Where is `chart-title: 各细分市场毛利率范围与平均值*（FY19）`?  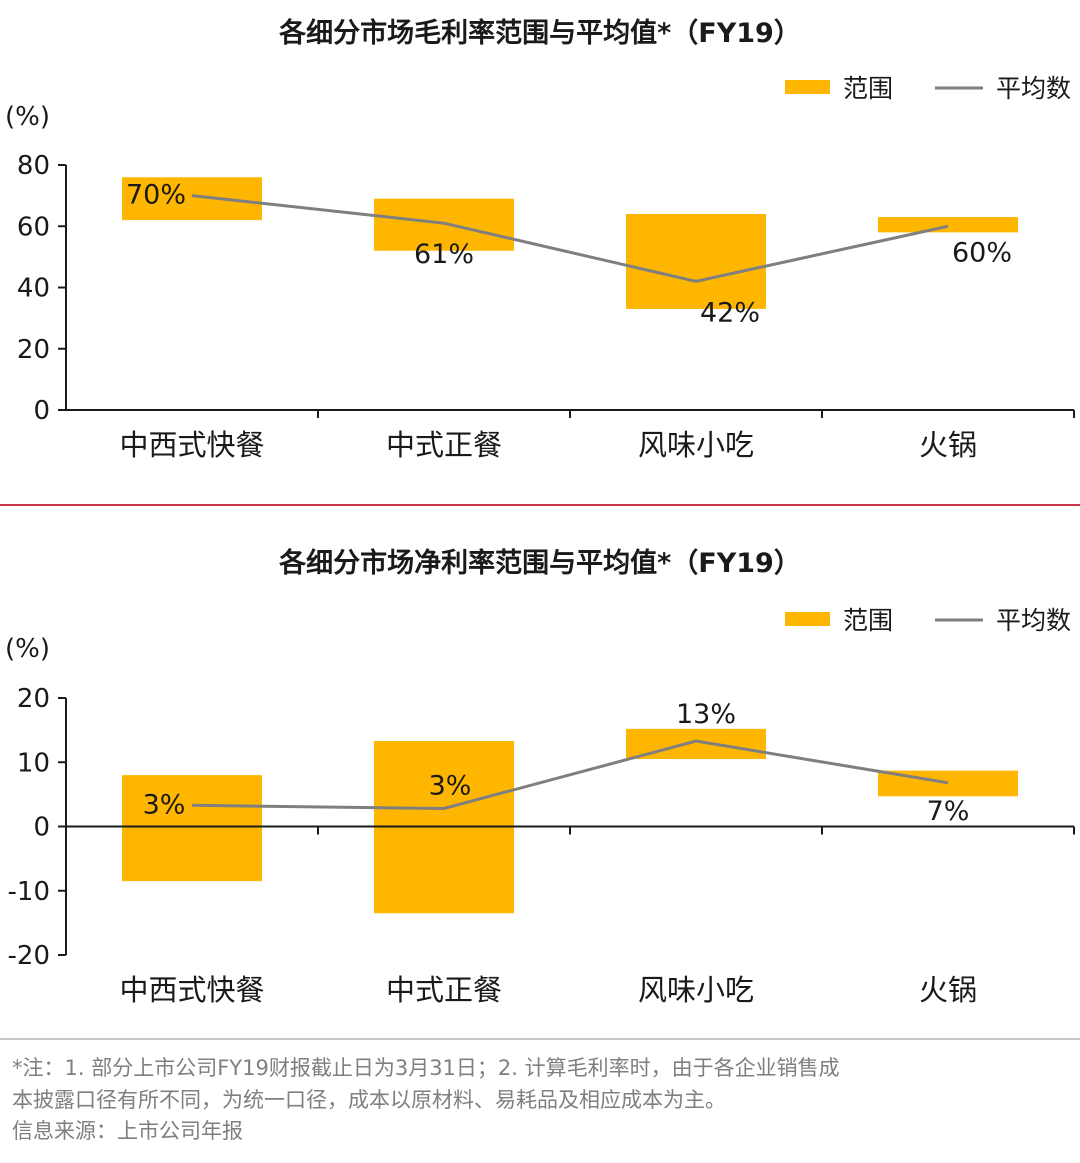
chart-title: 各细分市场毛利率范围与平均值*（FY19） is located at coordinates (539, 33).